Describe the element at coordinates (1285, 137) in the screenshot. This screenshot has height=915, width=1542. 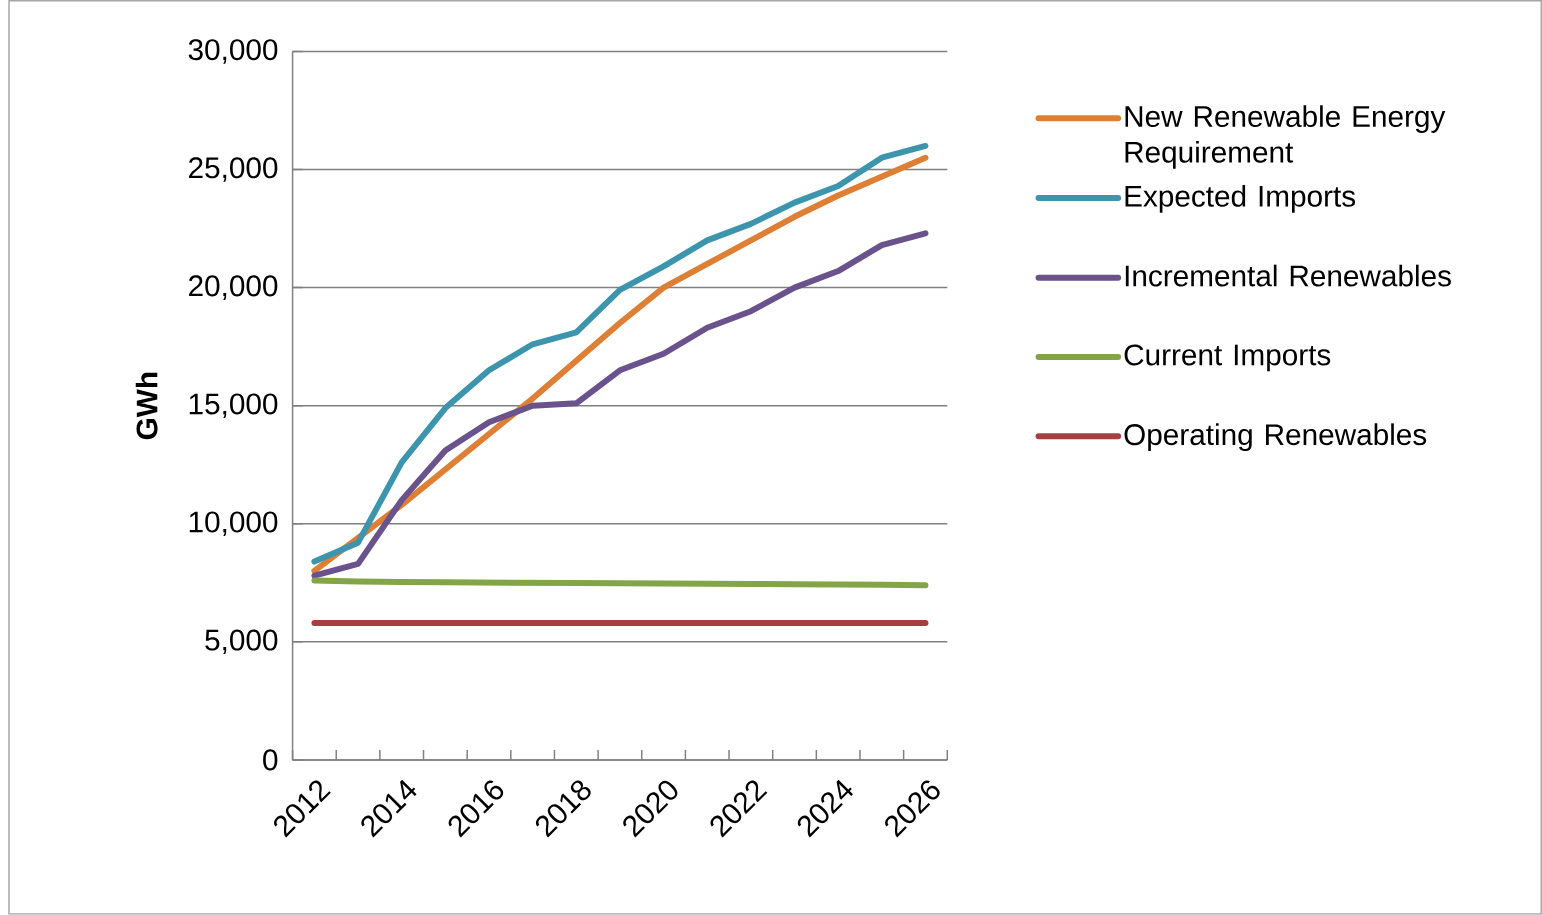
I see `legend-label: New Renewable Energy Requirement` at that location.